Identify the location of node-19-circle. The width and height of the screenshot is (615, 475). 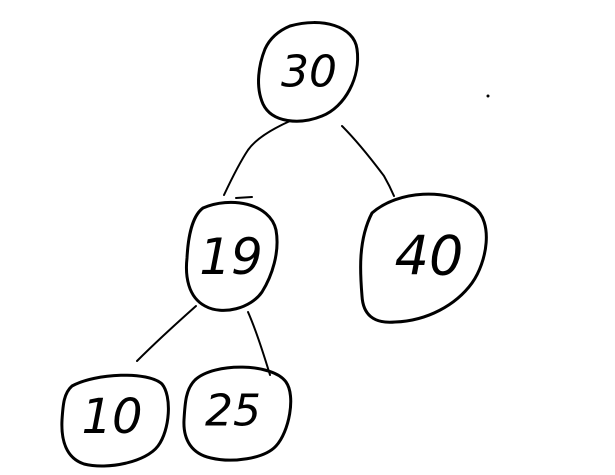
(232, 256).